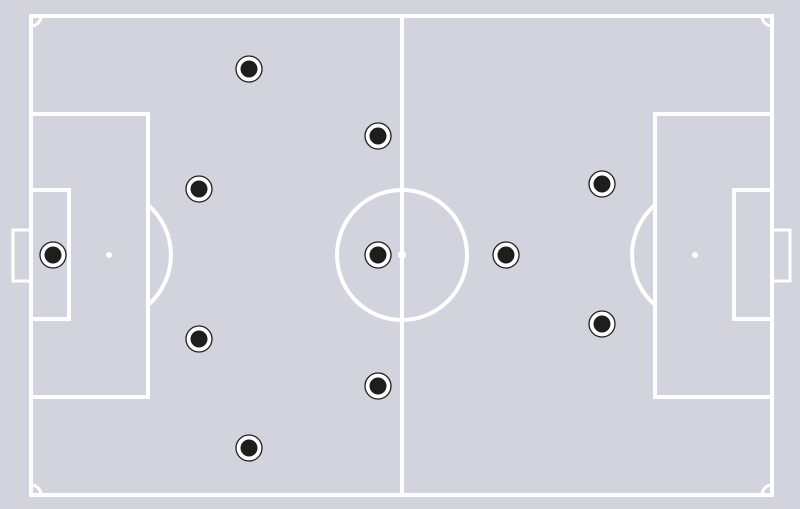 The width and height of the screenshot is (800, 509). I want to click on left-goal, so click(22, 255).